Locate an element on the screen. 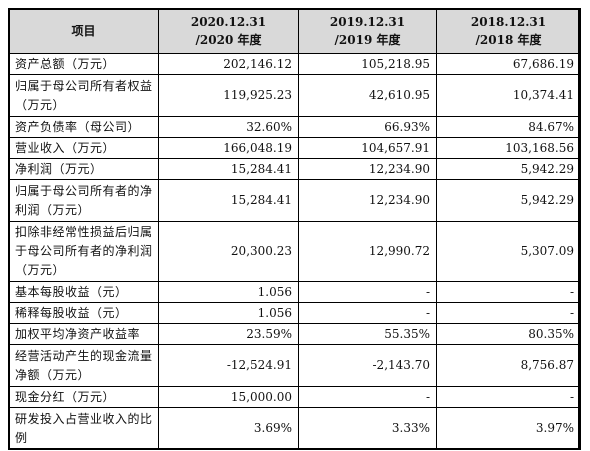  row-label: 净利润（万元） is located at coordinates (83, 169).